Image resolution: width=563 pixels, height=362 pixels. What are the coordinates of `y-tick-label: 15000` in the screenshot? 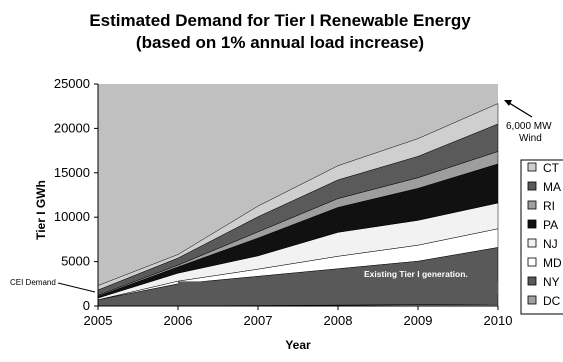 It's located at (72, 172).